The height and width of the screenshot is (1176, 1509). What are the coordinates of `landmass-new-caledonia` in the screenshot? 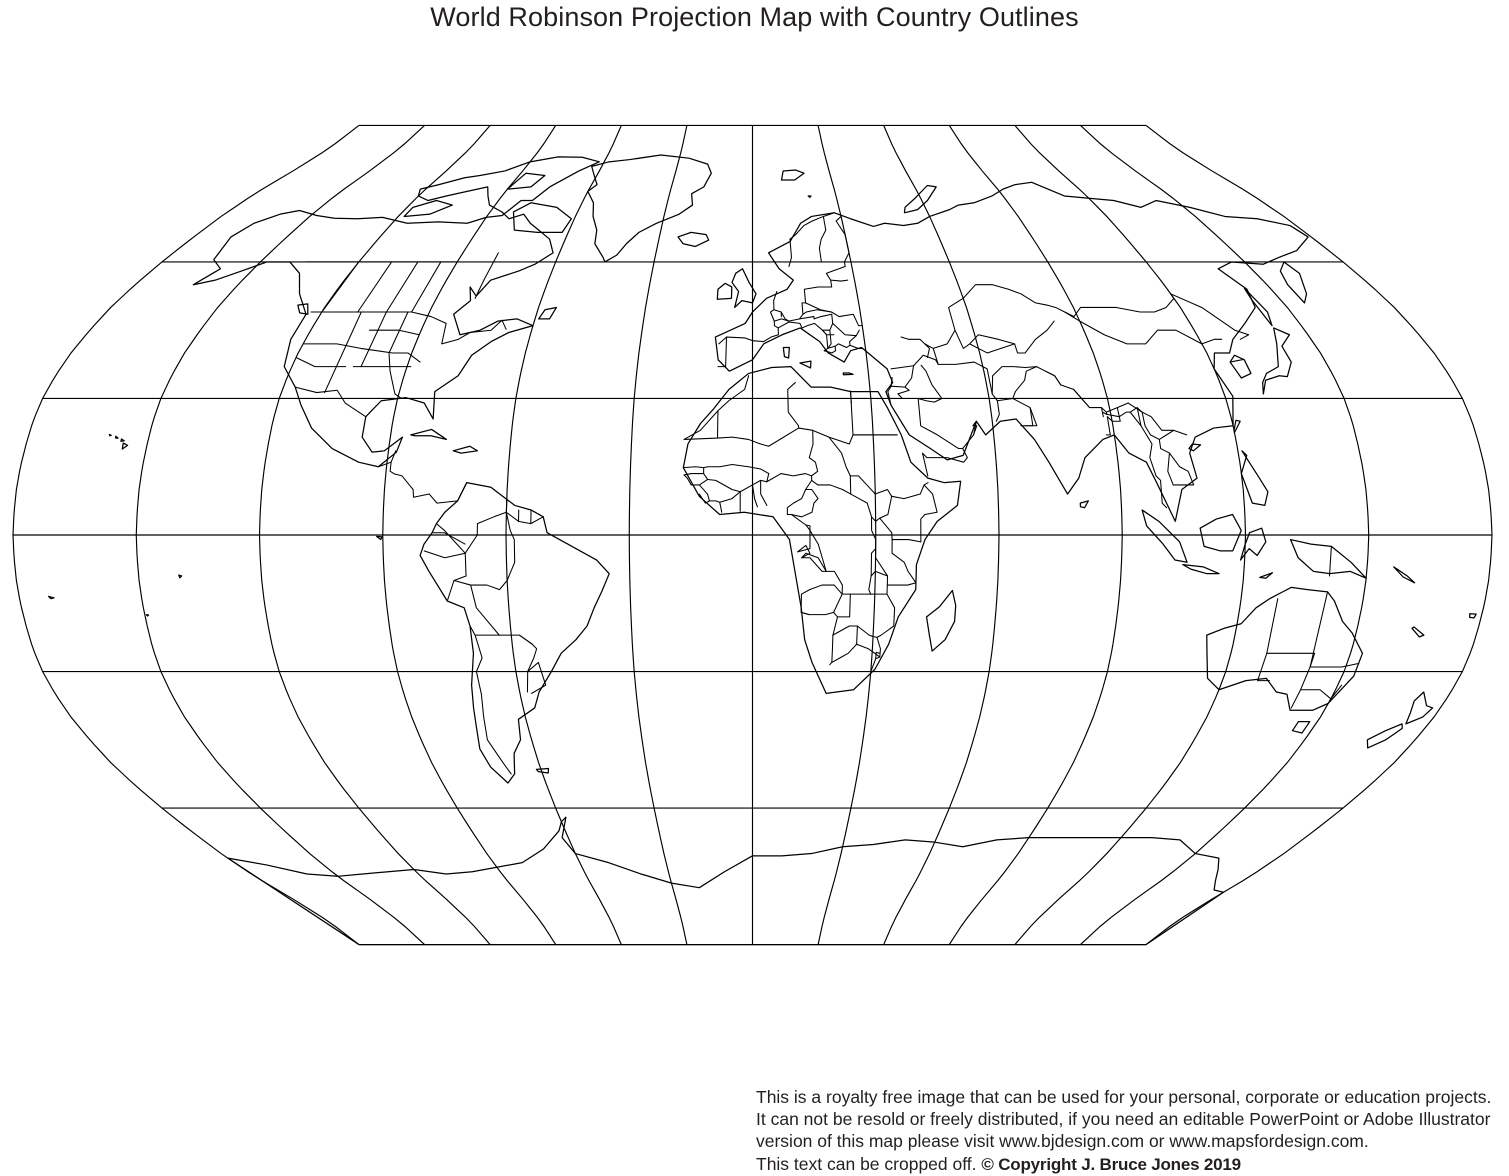 It's located at (1418, 632).